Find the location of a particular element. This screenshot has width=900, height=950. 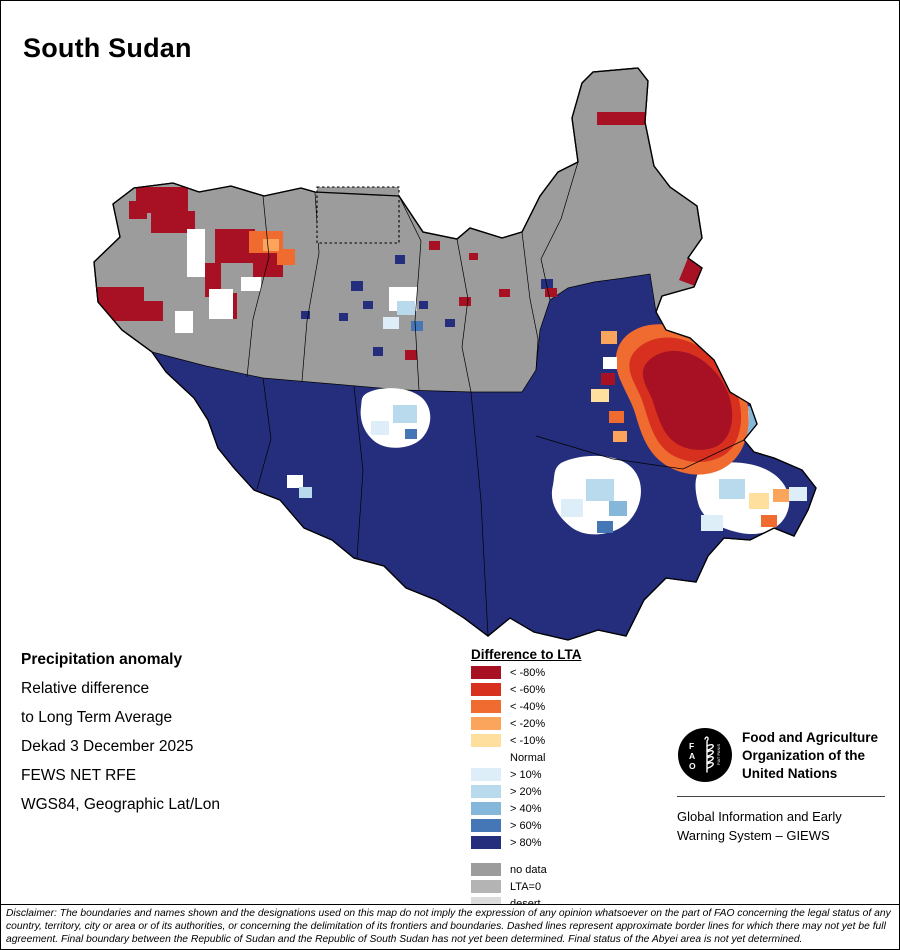

legend-row: > 20% is located at coordinates (526, 791).